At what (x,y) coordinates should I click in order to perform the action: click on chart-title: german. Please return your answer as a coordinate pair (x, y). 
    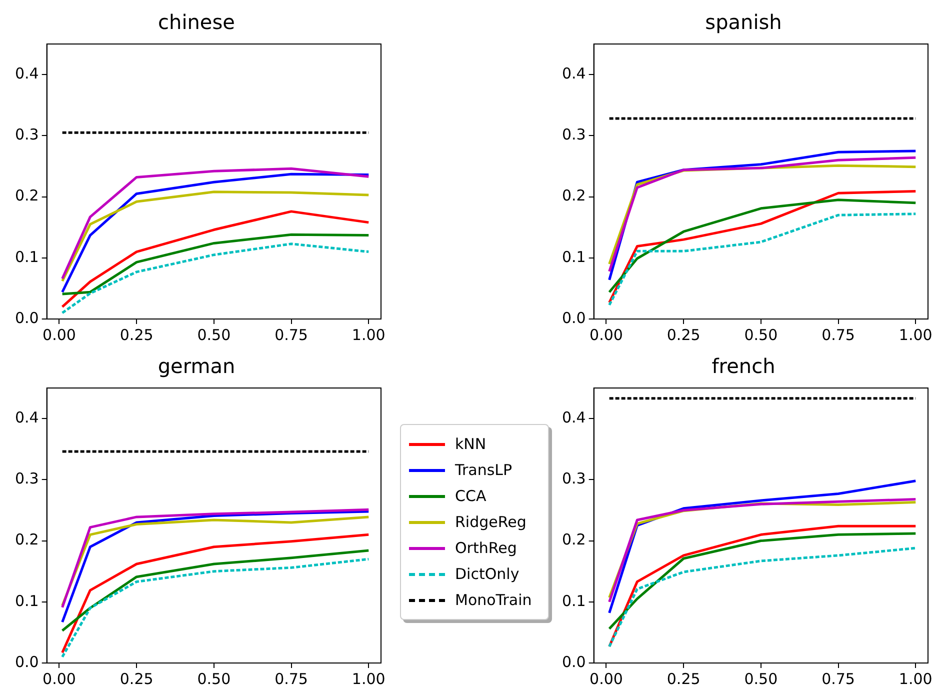
    Looking at the image, I should click on (197, 366).